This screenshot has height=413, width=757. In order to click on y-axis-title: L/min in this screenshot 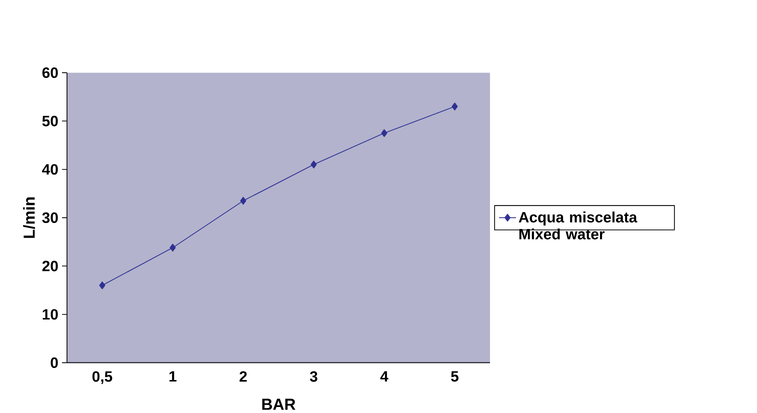, I will do `click(29, 217)`.